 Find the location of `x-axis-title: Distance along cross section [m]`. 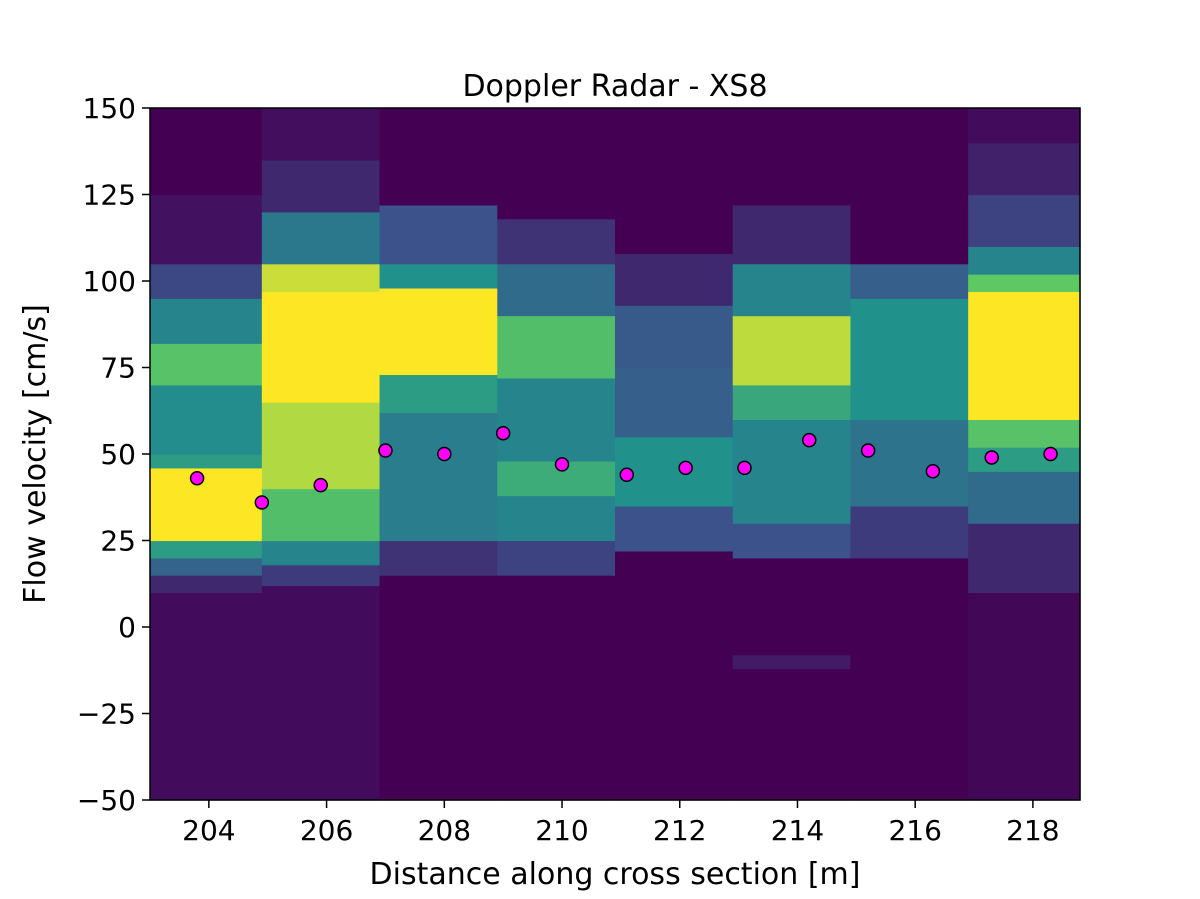

x-axis-title: Distance along cross section [m] is located at coordinates (615, 874).